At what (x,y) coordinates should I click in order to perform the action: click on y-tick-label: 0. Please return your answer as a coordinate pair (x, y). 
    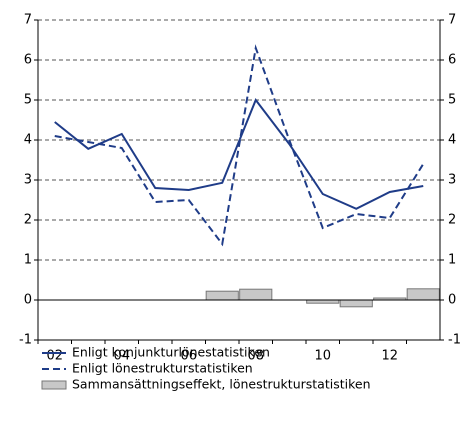
    Looking at the image, I should click on (28, 300).